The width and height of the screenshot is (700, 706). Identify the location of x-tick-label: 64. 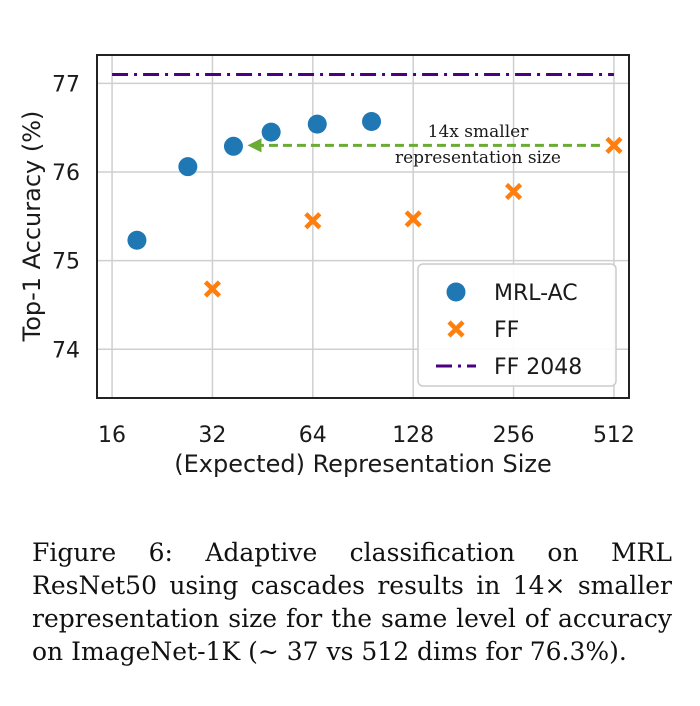
(313, 435).